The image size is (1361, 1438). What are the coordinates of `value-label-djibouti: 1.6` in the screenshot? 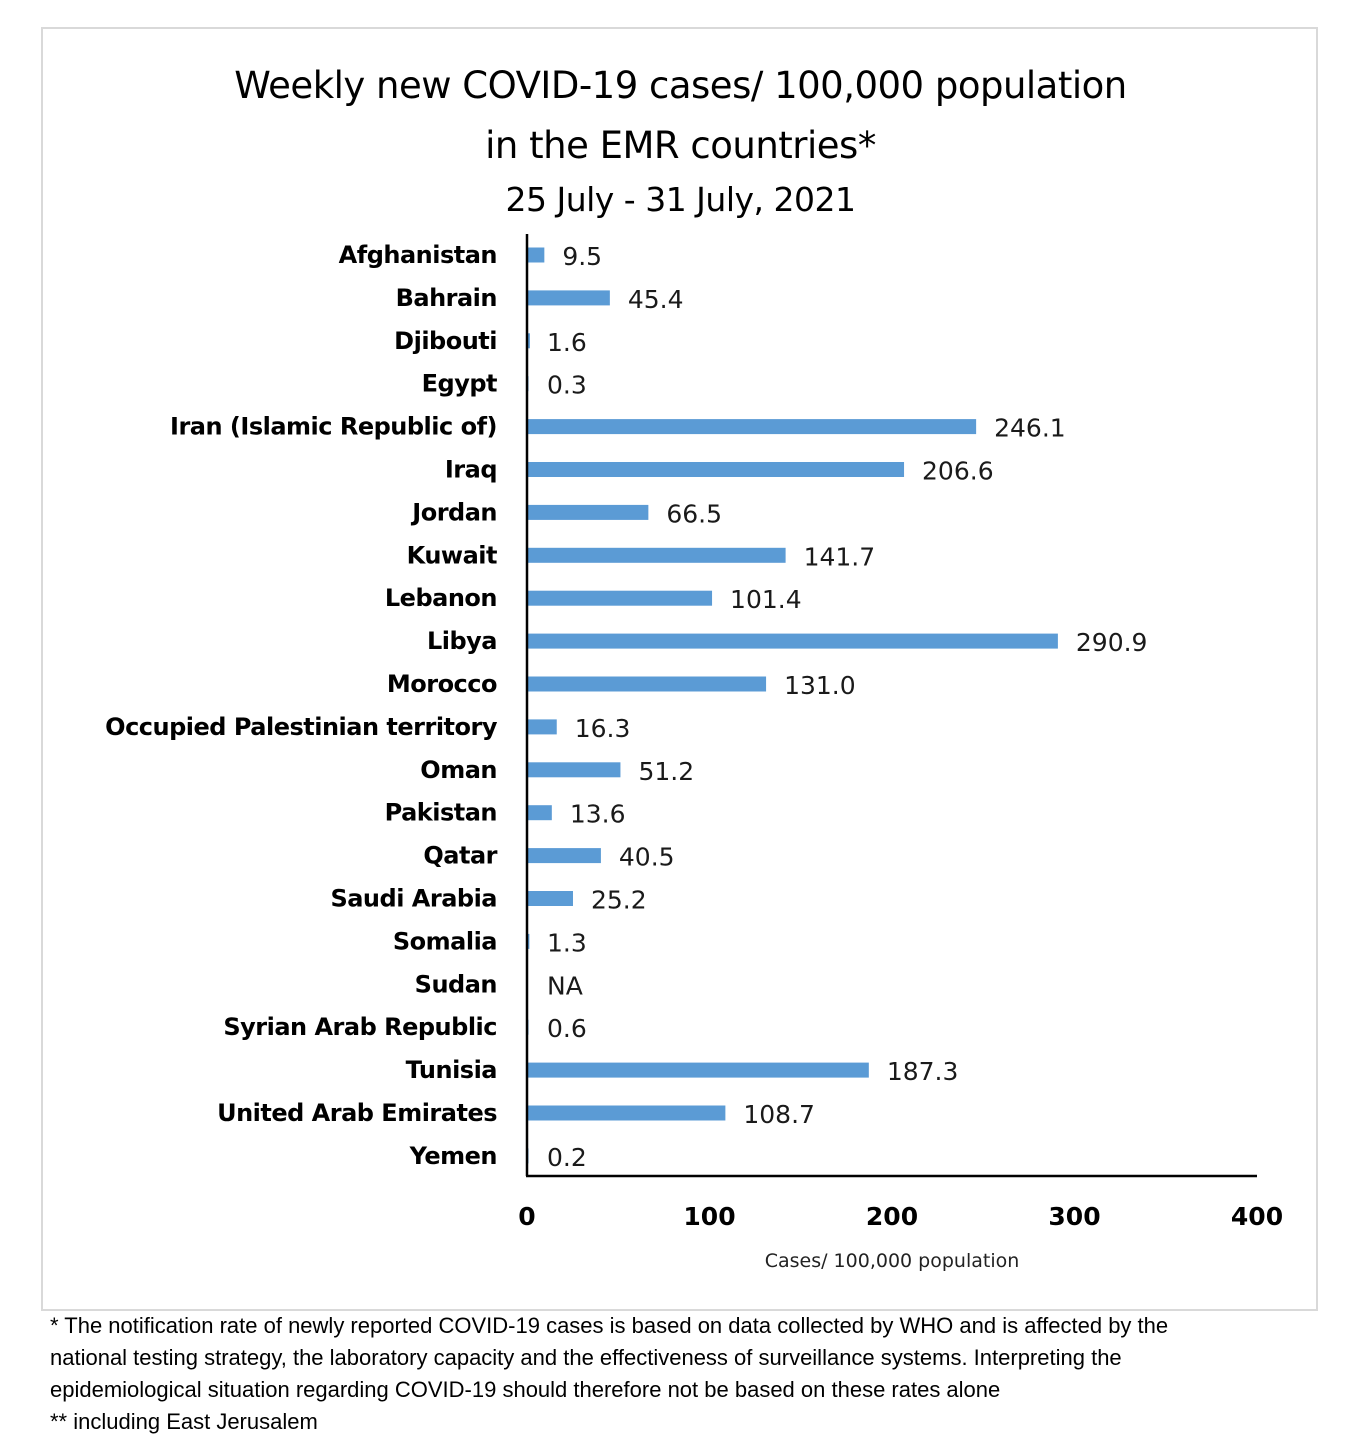 It's located at (567, 342).